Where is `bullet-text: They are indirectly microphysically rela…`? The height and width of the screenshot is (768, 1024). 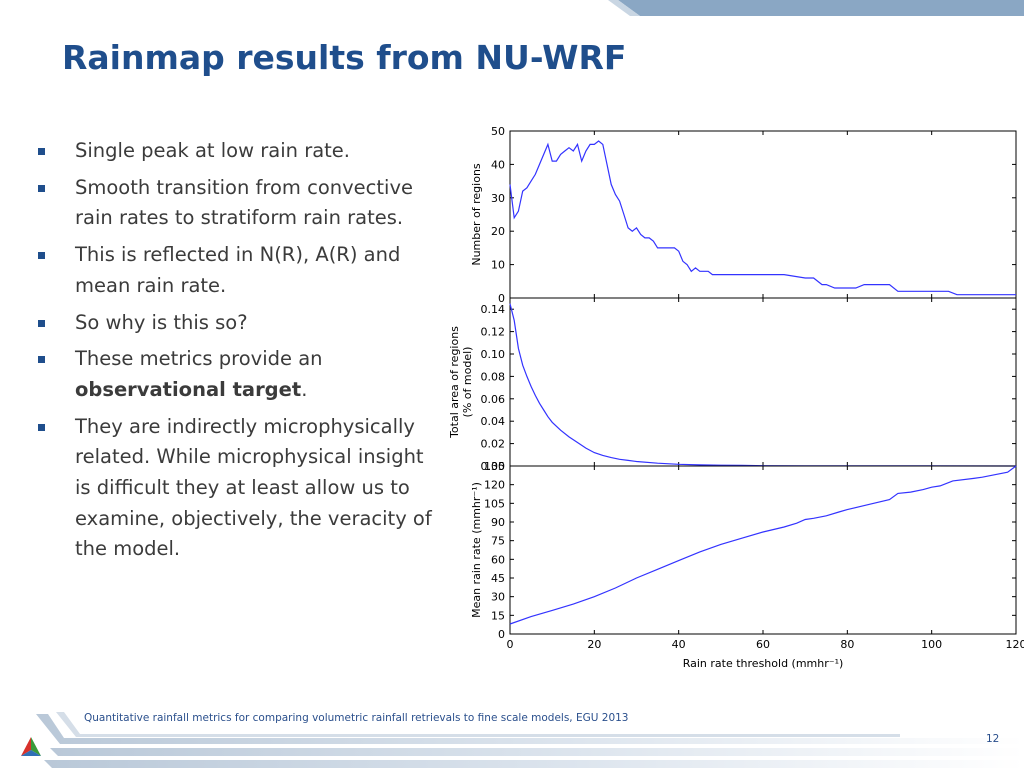
bullet-text: They are indirectly microphysically rela… is located at coordinates (253, 487).